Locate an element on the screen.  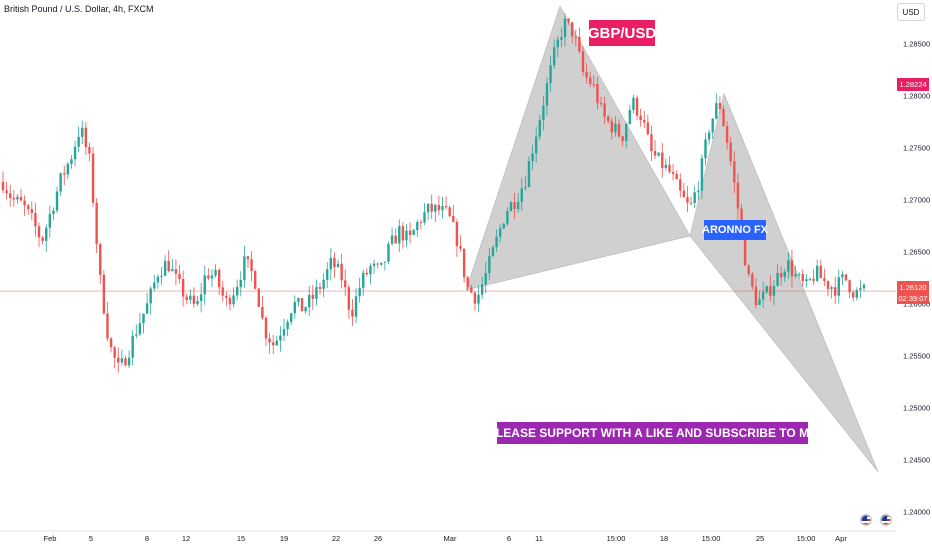
countdown-tag: 02:39:07 is located at coordinates (913, 298).